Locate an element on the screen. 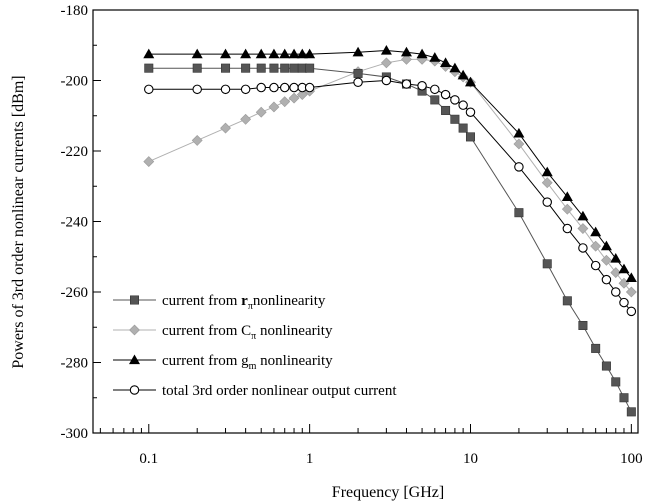 The height and width of the screenshot is (503, 653). x-tick-label: 10 is located at coordinates (470, 459).